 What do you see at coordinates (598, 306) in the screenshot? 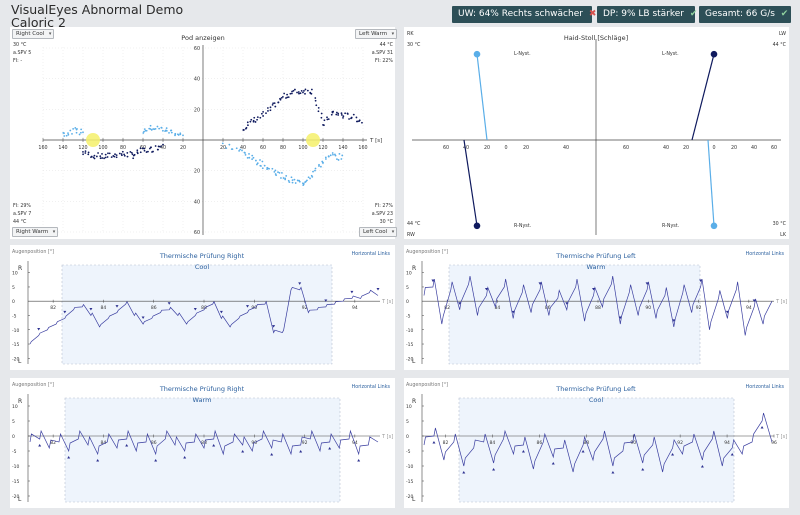
I see `eye-position-trace` at bounding box center [598, 306].